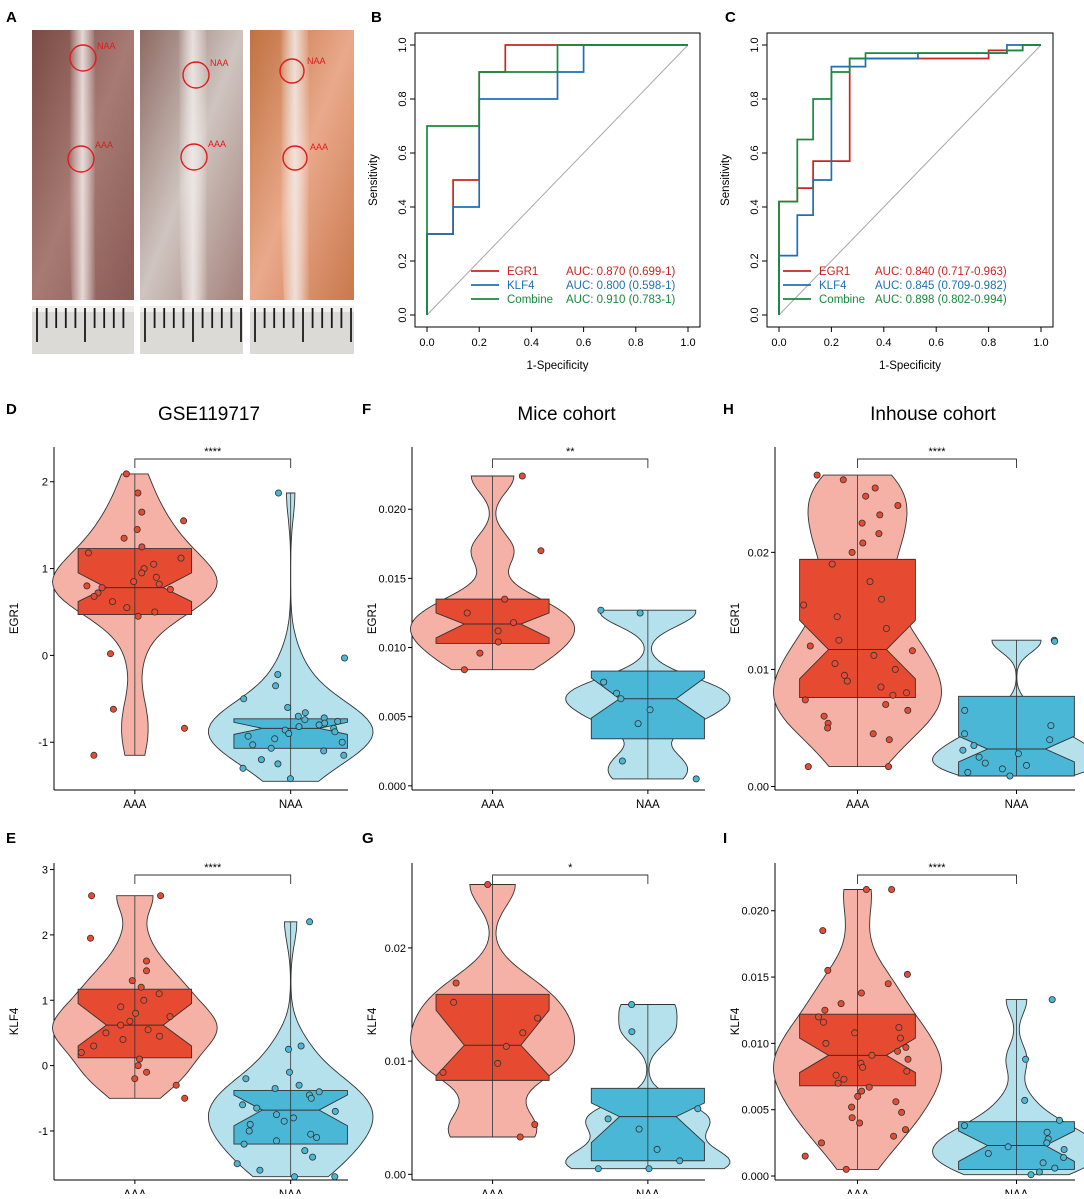 This screenshot has height=1199, width=1084. I want to click on x-tick-label: 0.2, so click(831, 343).